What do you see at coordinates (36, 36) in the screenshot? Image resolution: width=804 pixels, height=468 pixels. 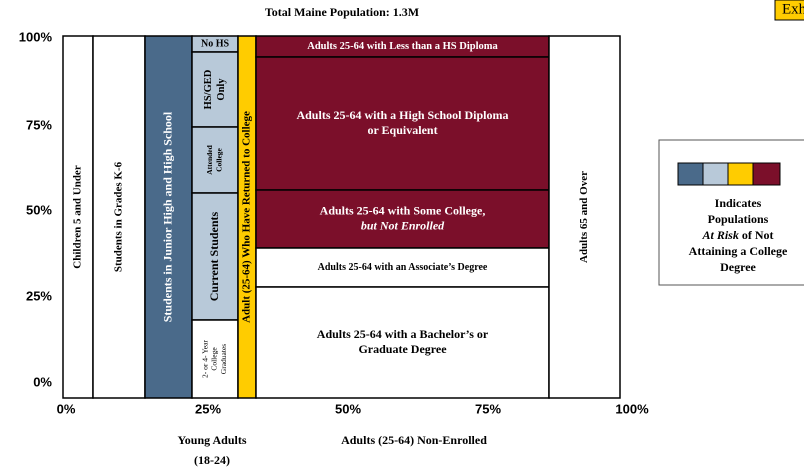 I see `y-tick-label: 100%` at bounding box center [36, 36].